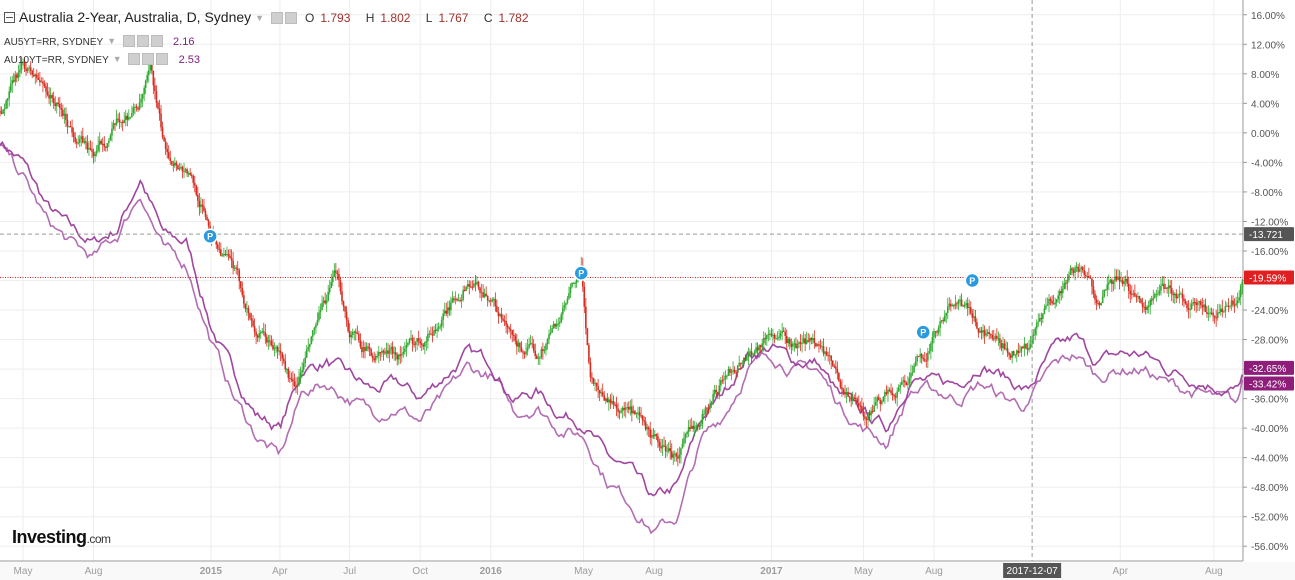 The image size is (1295, 580). Describe the element at coordinates (290, 17) in the screenshot. I see `gear-icon` at that location.